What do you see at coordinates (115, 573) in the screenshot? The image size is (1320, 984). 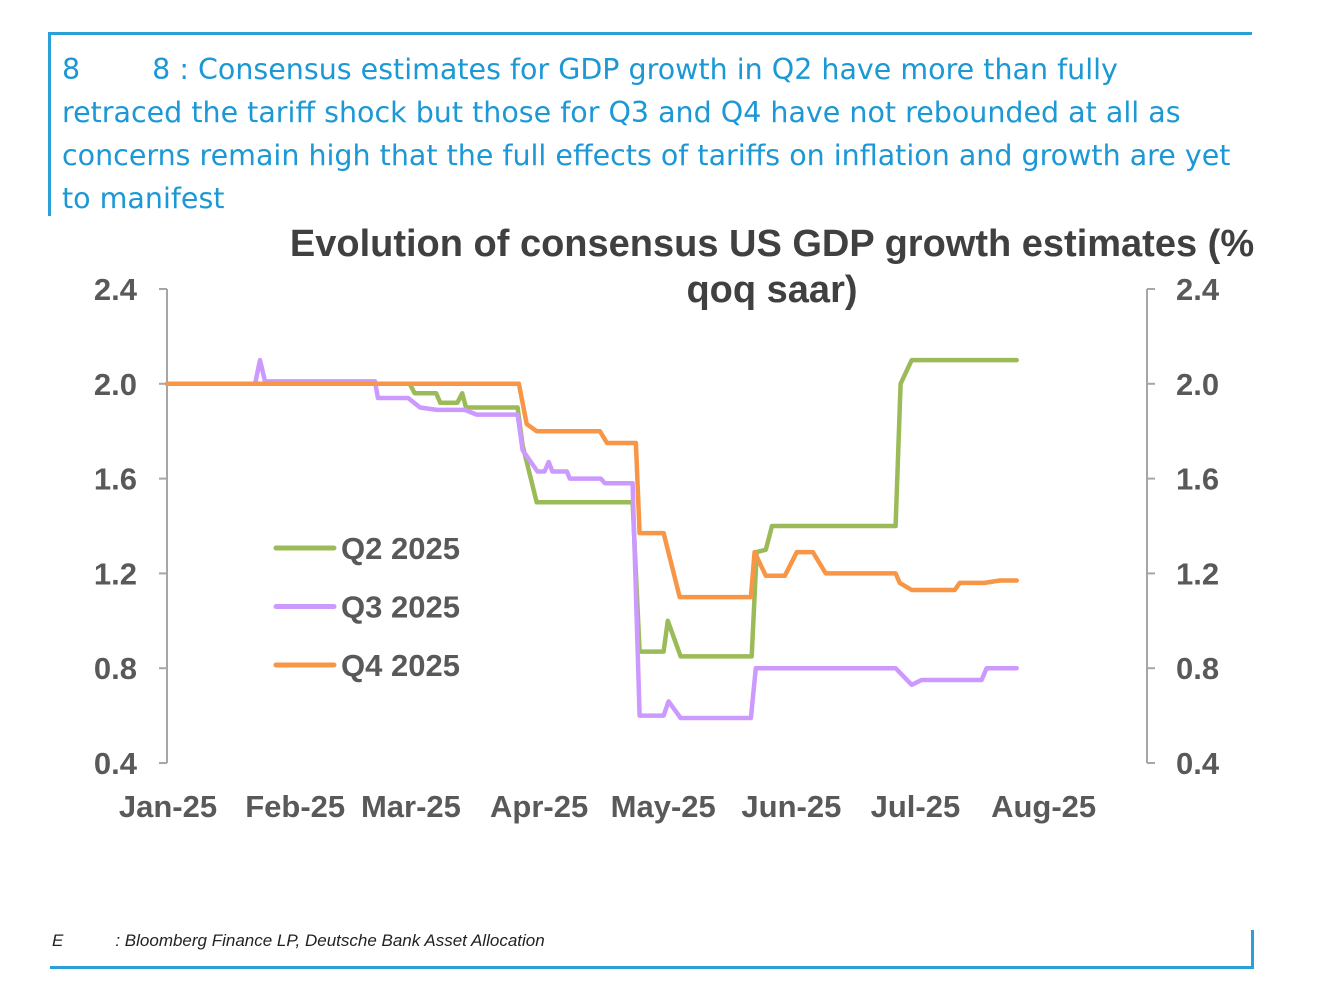 I see `left-tick-label: 1.2` at bounding box center [115, 573].